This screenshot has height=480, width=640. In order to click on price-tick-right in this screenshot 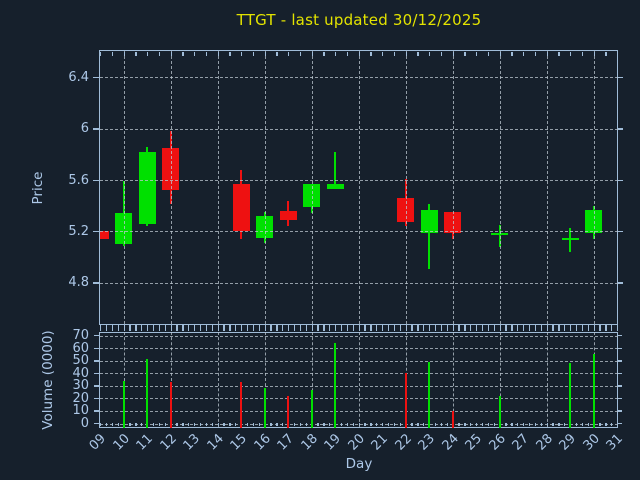, I will do `click(620, 77)`.